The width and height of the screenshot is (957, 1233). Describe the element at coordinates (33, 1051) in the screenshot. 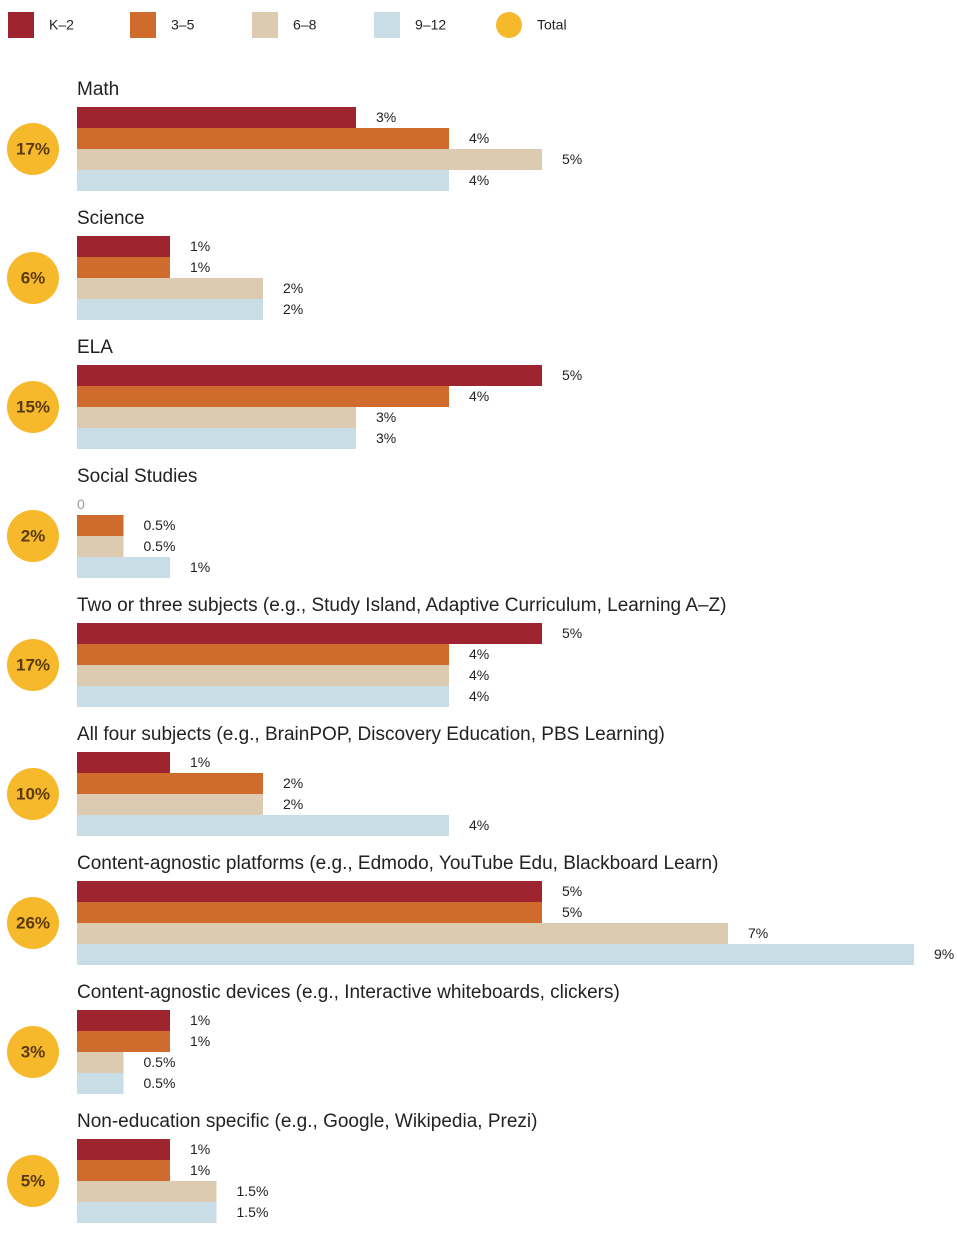

I see `total-label: 3%` at that location.